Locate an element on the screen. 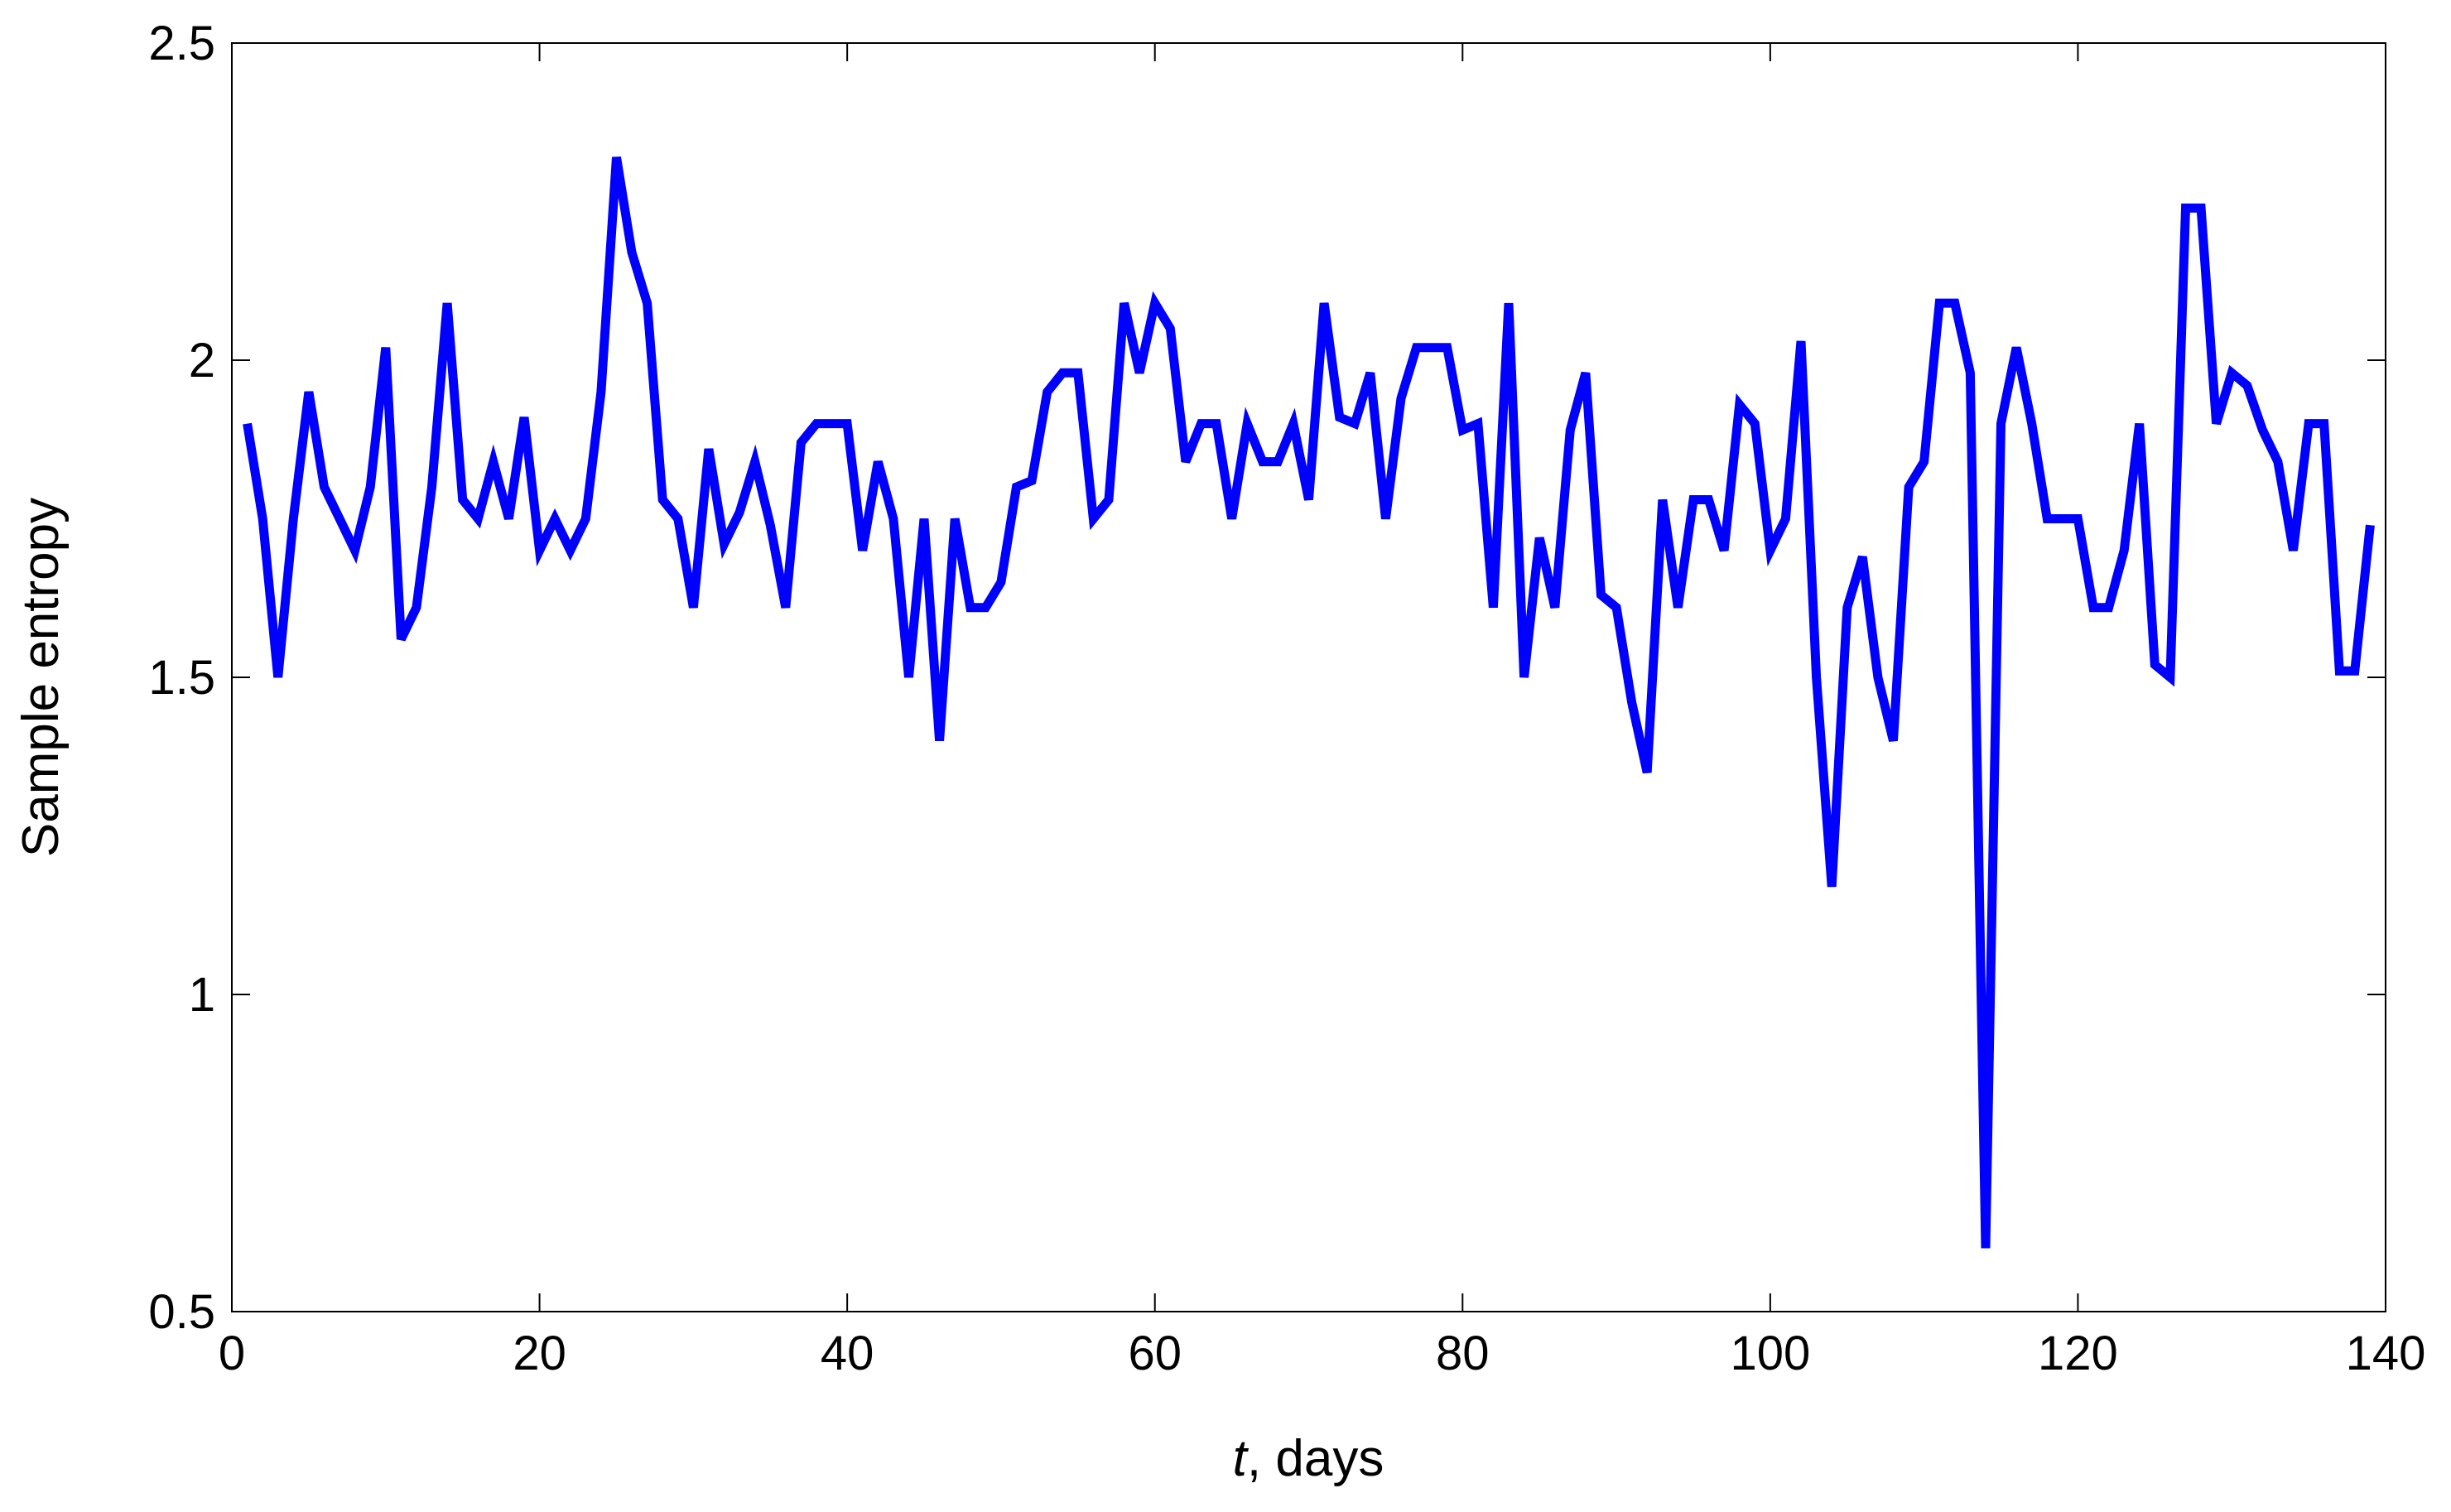 The height and width of the screenshot is (1512, 2451). x-tick-label: 20 is located at coordinates (539, 1353).